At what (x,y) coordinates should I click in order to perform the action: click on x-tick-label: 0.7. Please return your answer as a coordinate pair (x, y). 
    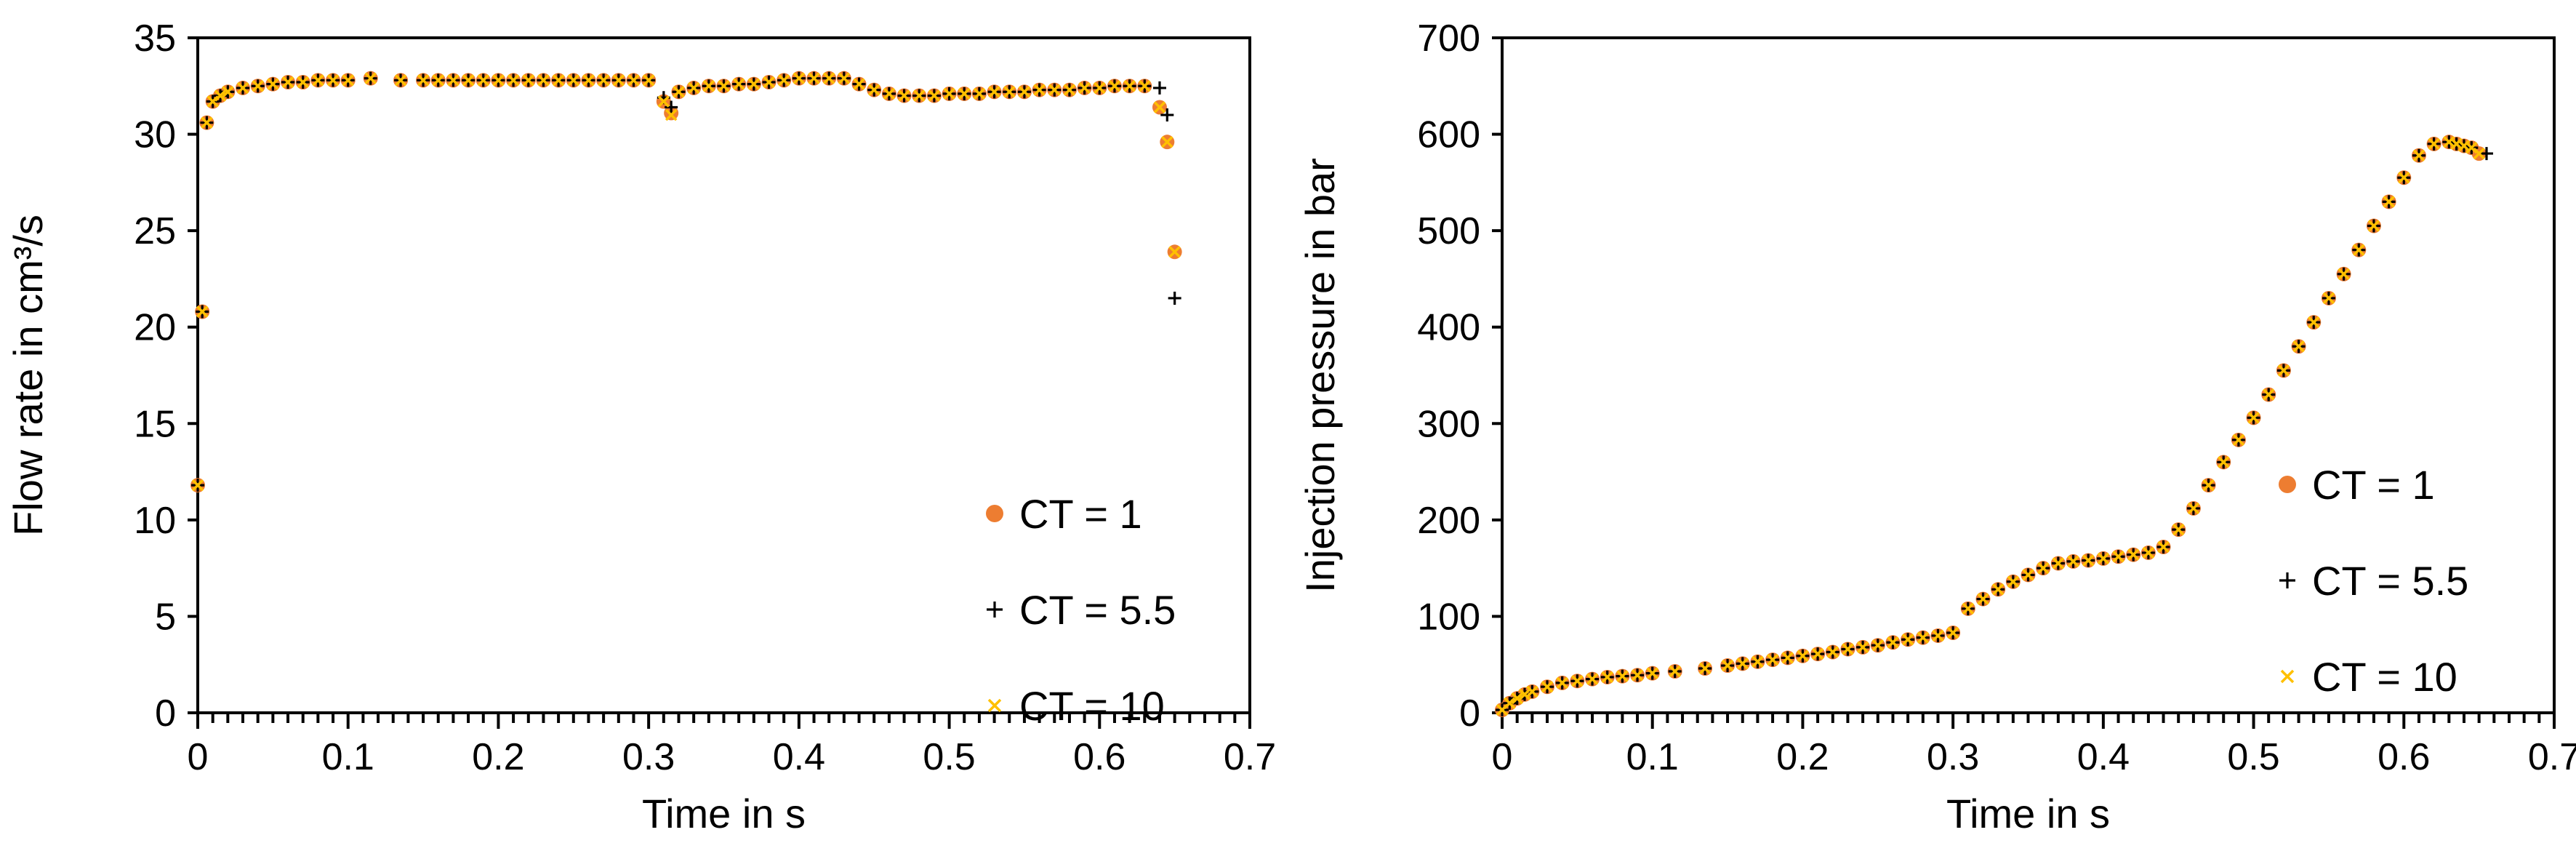
    Looking at the image, I should click on (2552, 757).